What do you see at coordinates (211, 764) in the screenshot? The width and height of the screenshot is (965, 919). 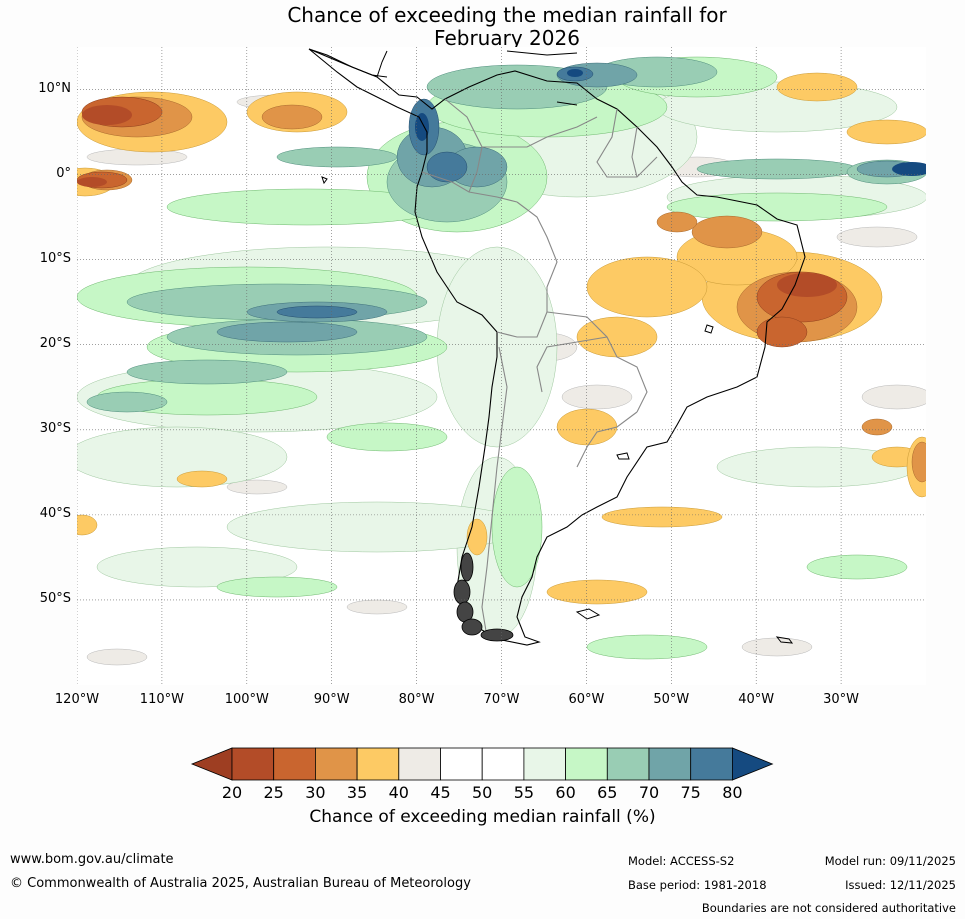 I see `colorbar-arrow-low` at bounding box center [211, 764].